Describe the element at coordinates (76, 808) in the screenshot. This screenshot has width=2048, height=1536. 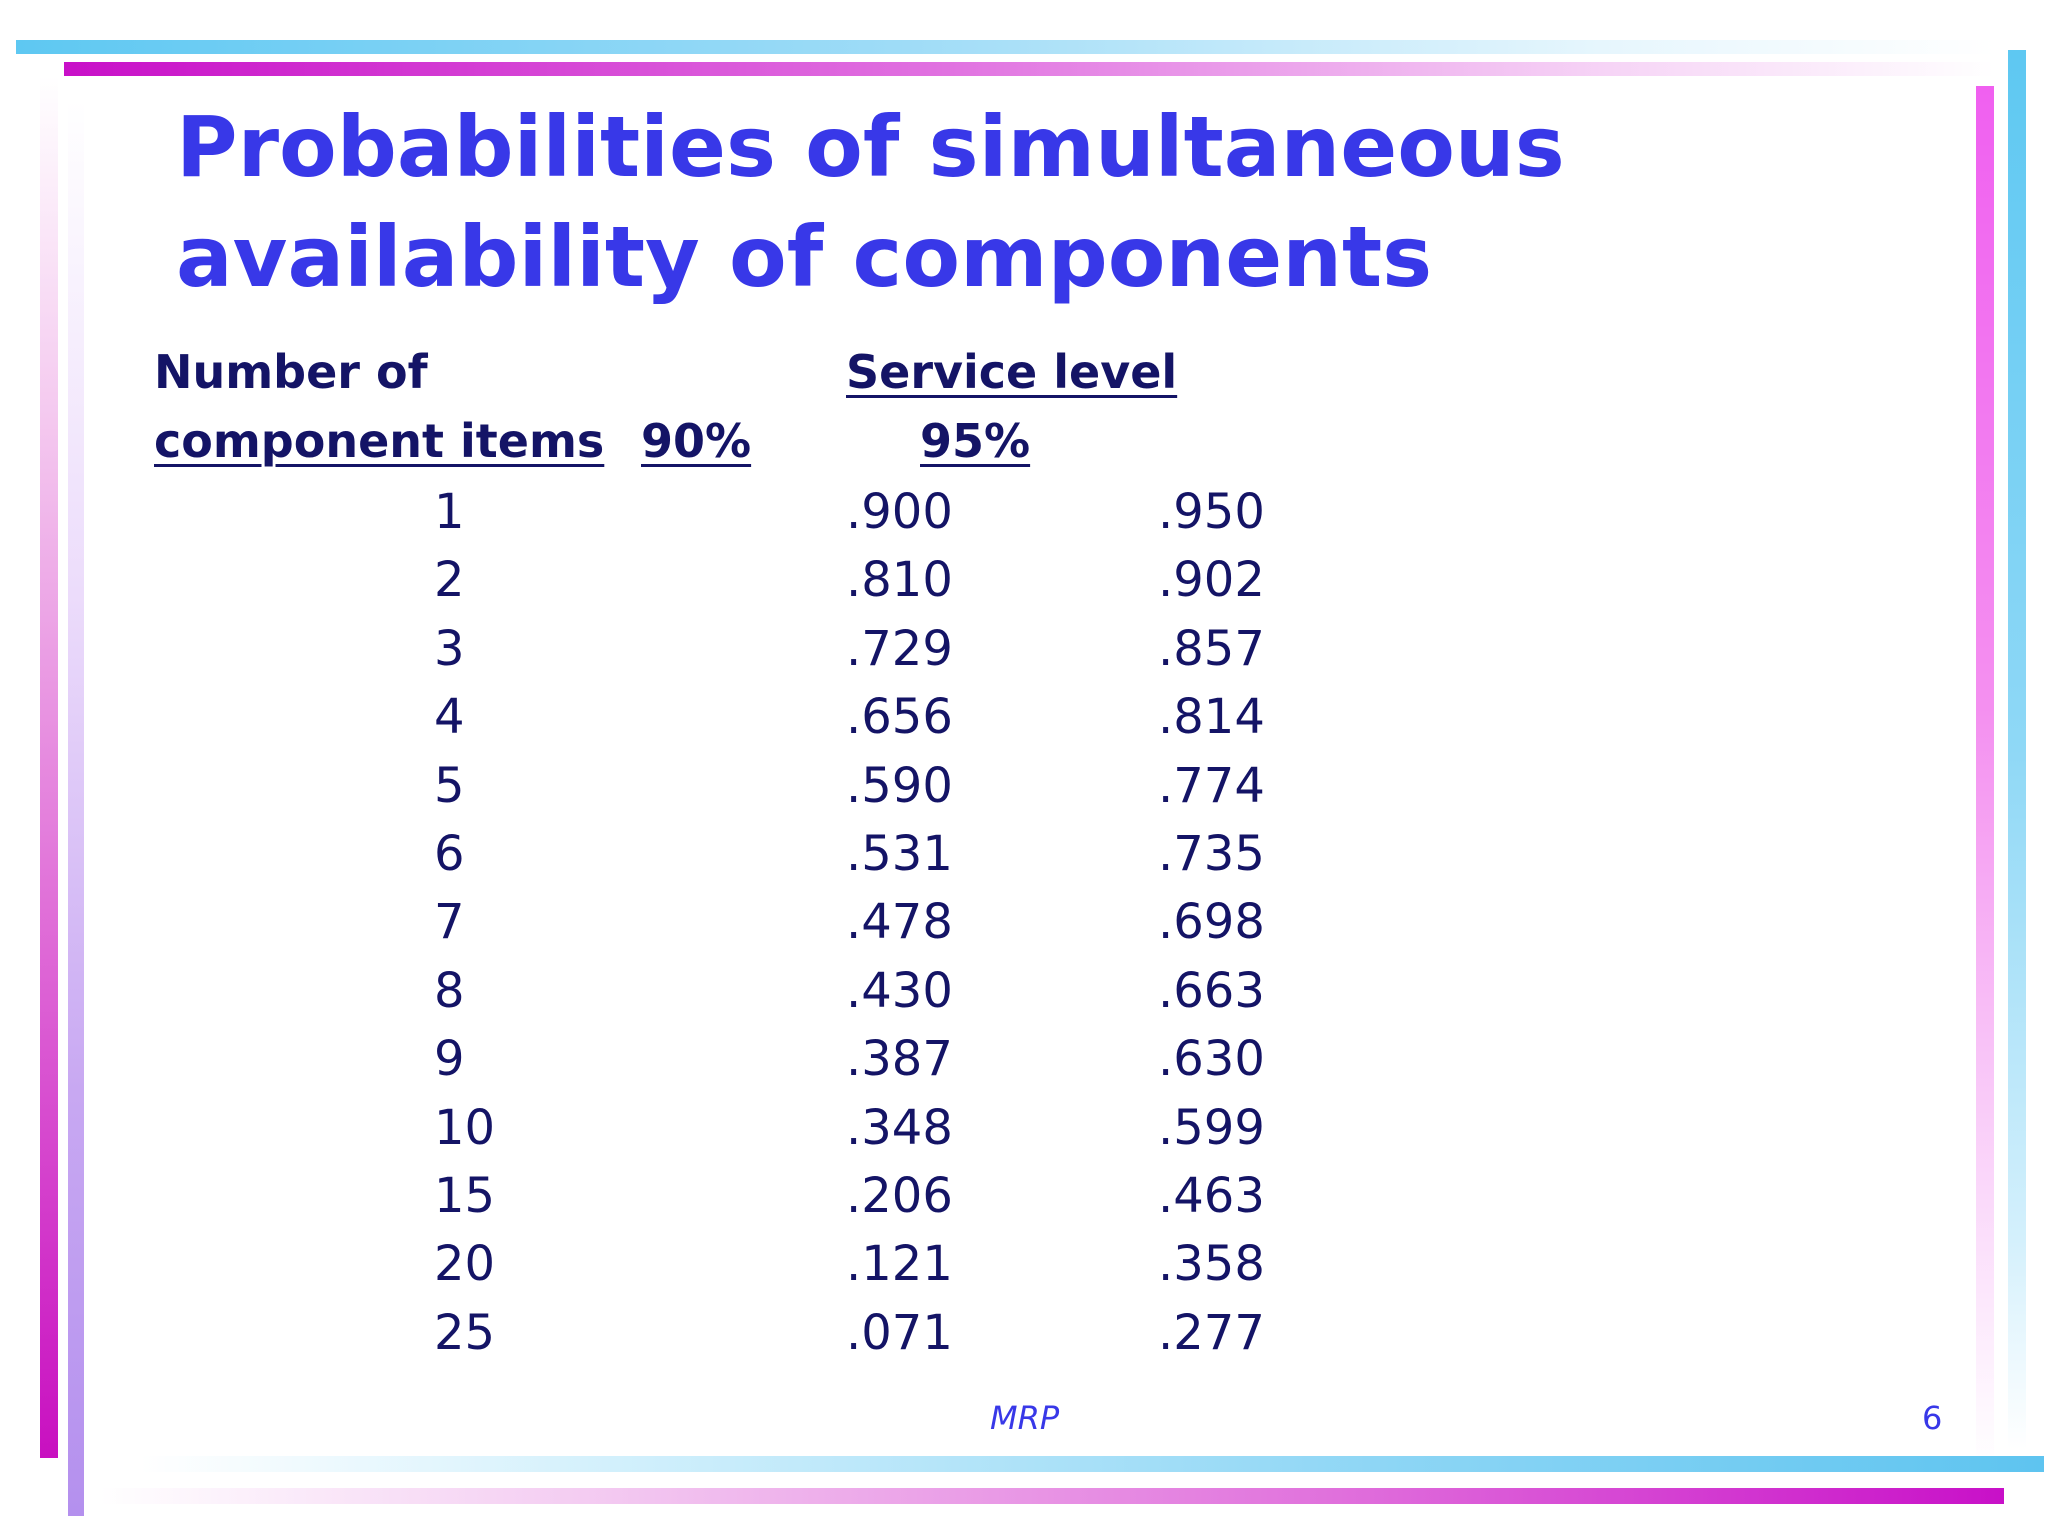
I see `left-lilac-bar` at that location.